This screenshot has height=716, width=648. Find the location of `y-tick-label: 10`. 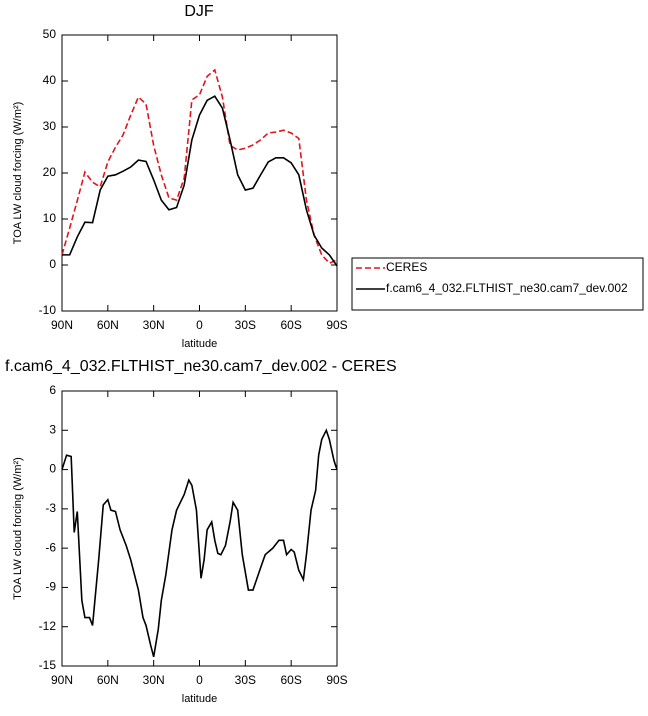

y-tick-label: 10 is located at coordinates (50, 218).